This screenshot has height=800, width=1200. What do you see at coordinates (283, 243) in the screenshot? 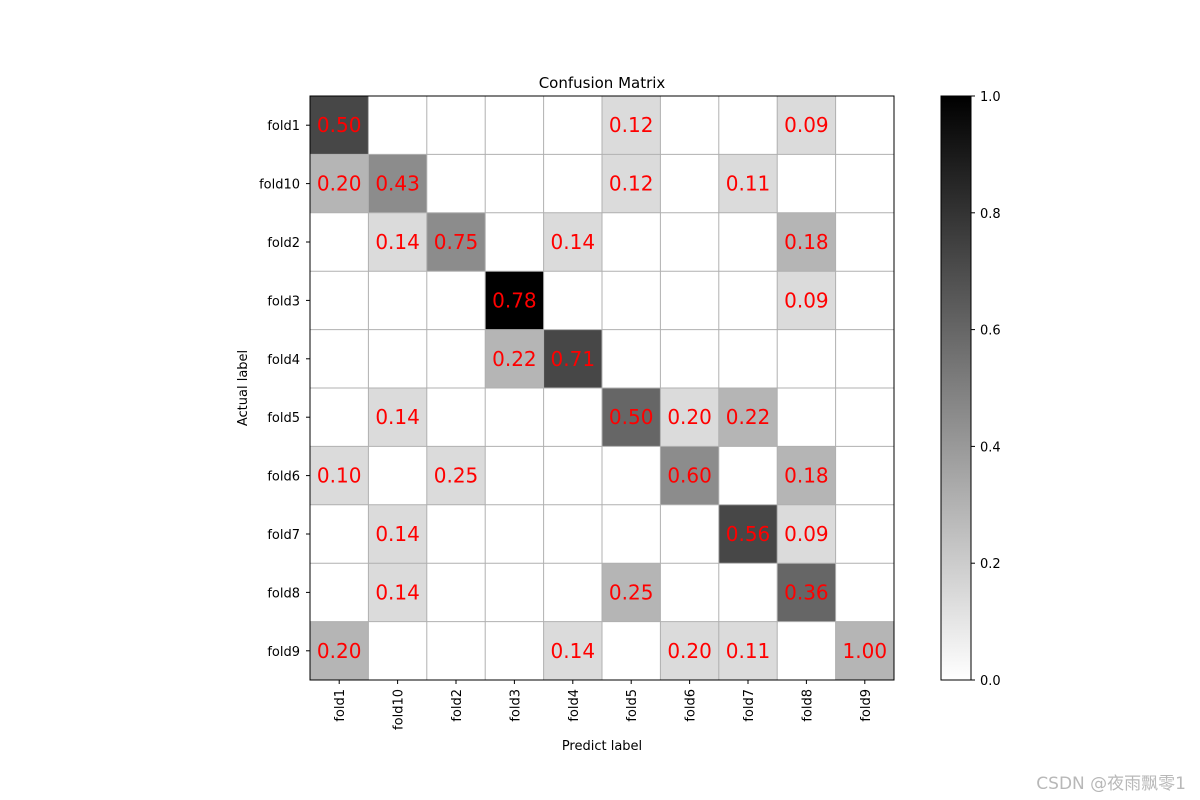
I see `y-tick-label: fold2` at bounding box center [283, 243].